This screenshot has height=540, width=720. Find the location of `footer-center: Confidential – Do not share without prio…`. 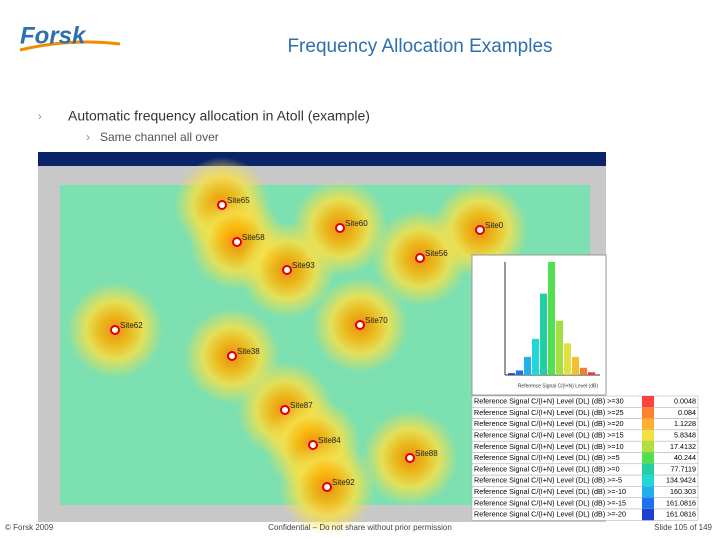

footer-center: Confidential – Do not share without prio… is located at coordinates (360, 527).